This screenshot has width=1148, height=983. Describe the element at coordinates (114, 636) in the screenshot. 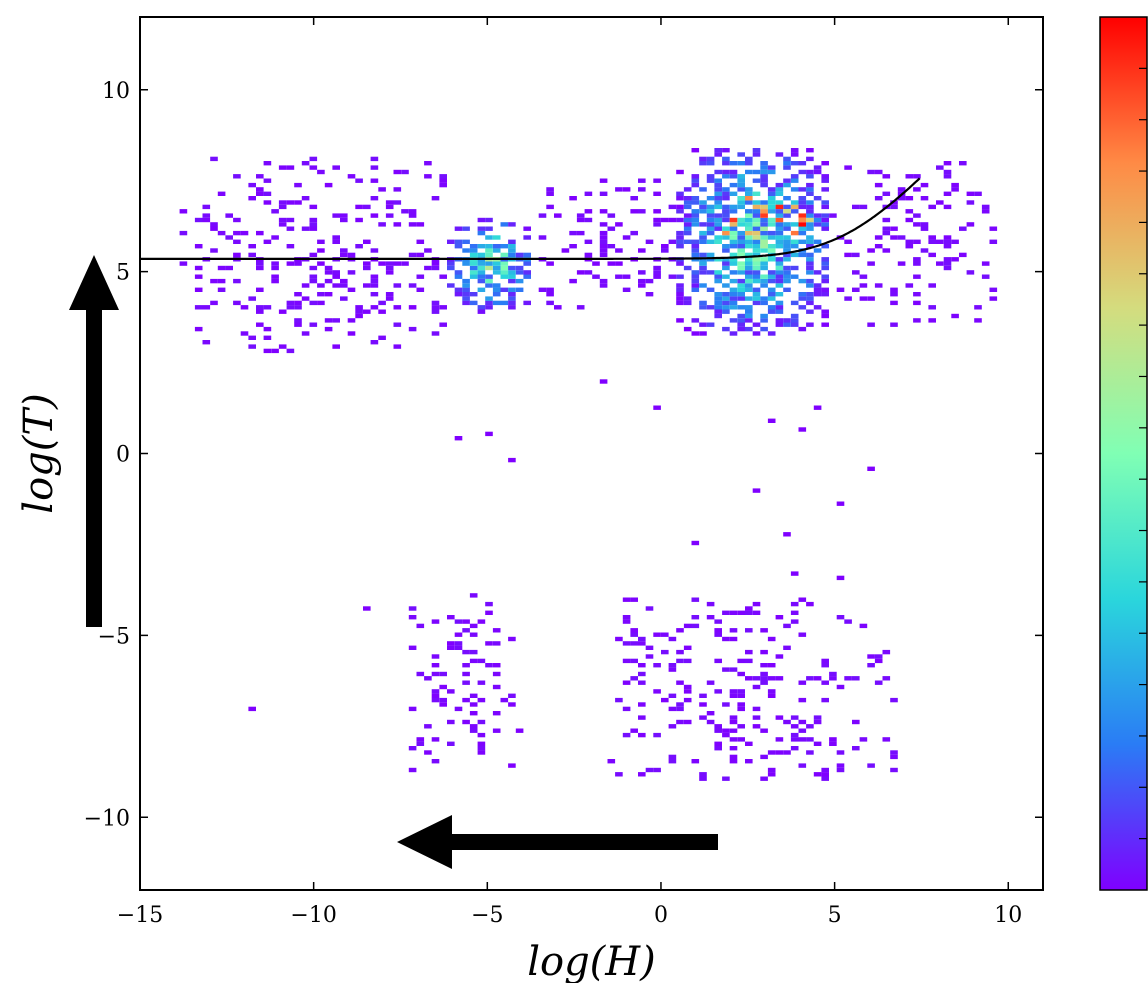

I see `y-tick-label: −5` at that location.